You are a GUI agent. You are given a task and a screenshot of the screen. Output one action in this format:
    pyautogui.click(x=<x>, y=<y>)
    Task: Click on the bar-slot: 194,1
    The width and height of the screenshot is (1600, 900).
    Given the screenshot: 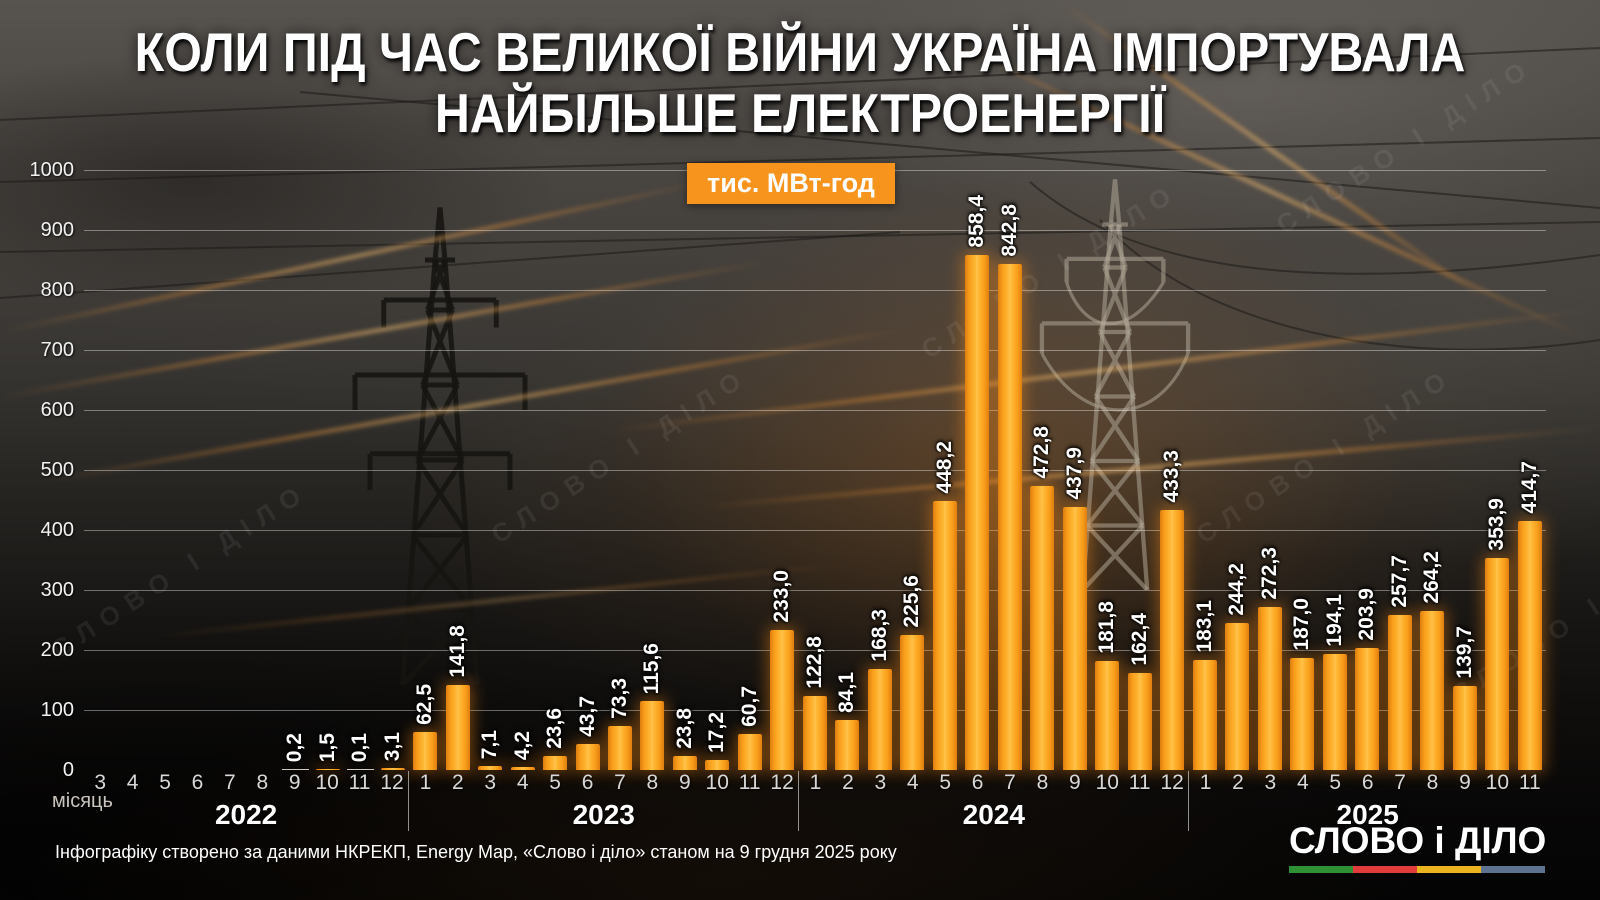 What is the action you would take?
    pyautogui.click(x=1334, y=470)
    